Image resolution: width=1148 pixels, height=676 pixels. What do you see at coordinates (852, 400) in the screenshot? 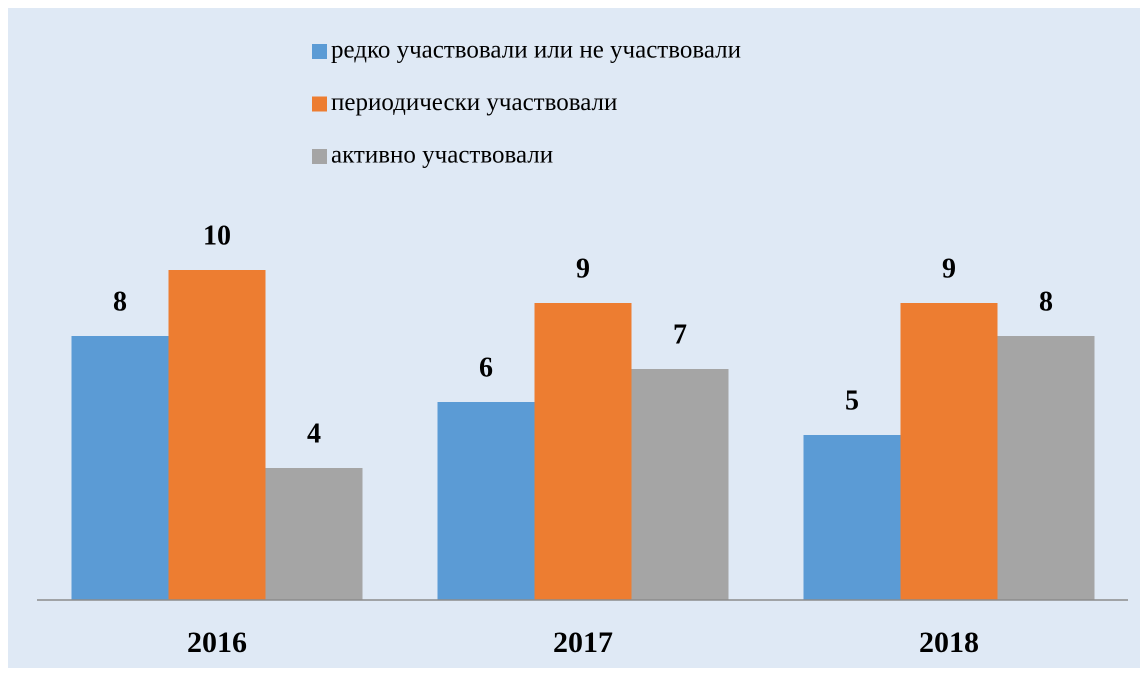
I see `data-label: 5` at bounding box center [852, 400].